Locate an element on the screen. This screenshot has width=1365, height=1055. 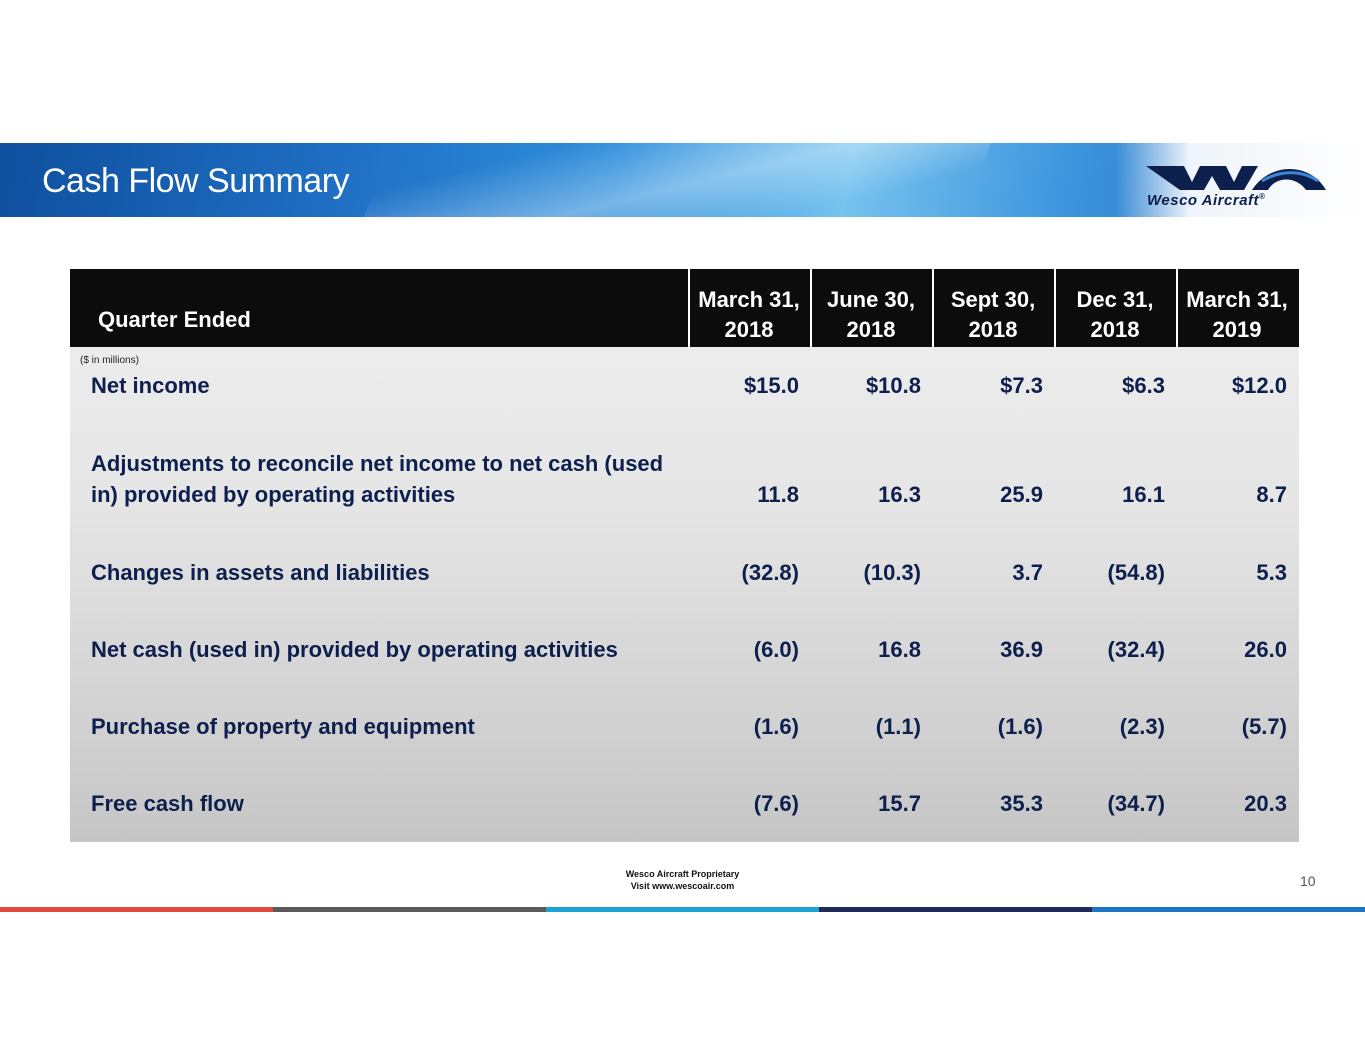
table-cell: 35.3 is located at coordinates (1021, 803).